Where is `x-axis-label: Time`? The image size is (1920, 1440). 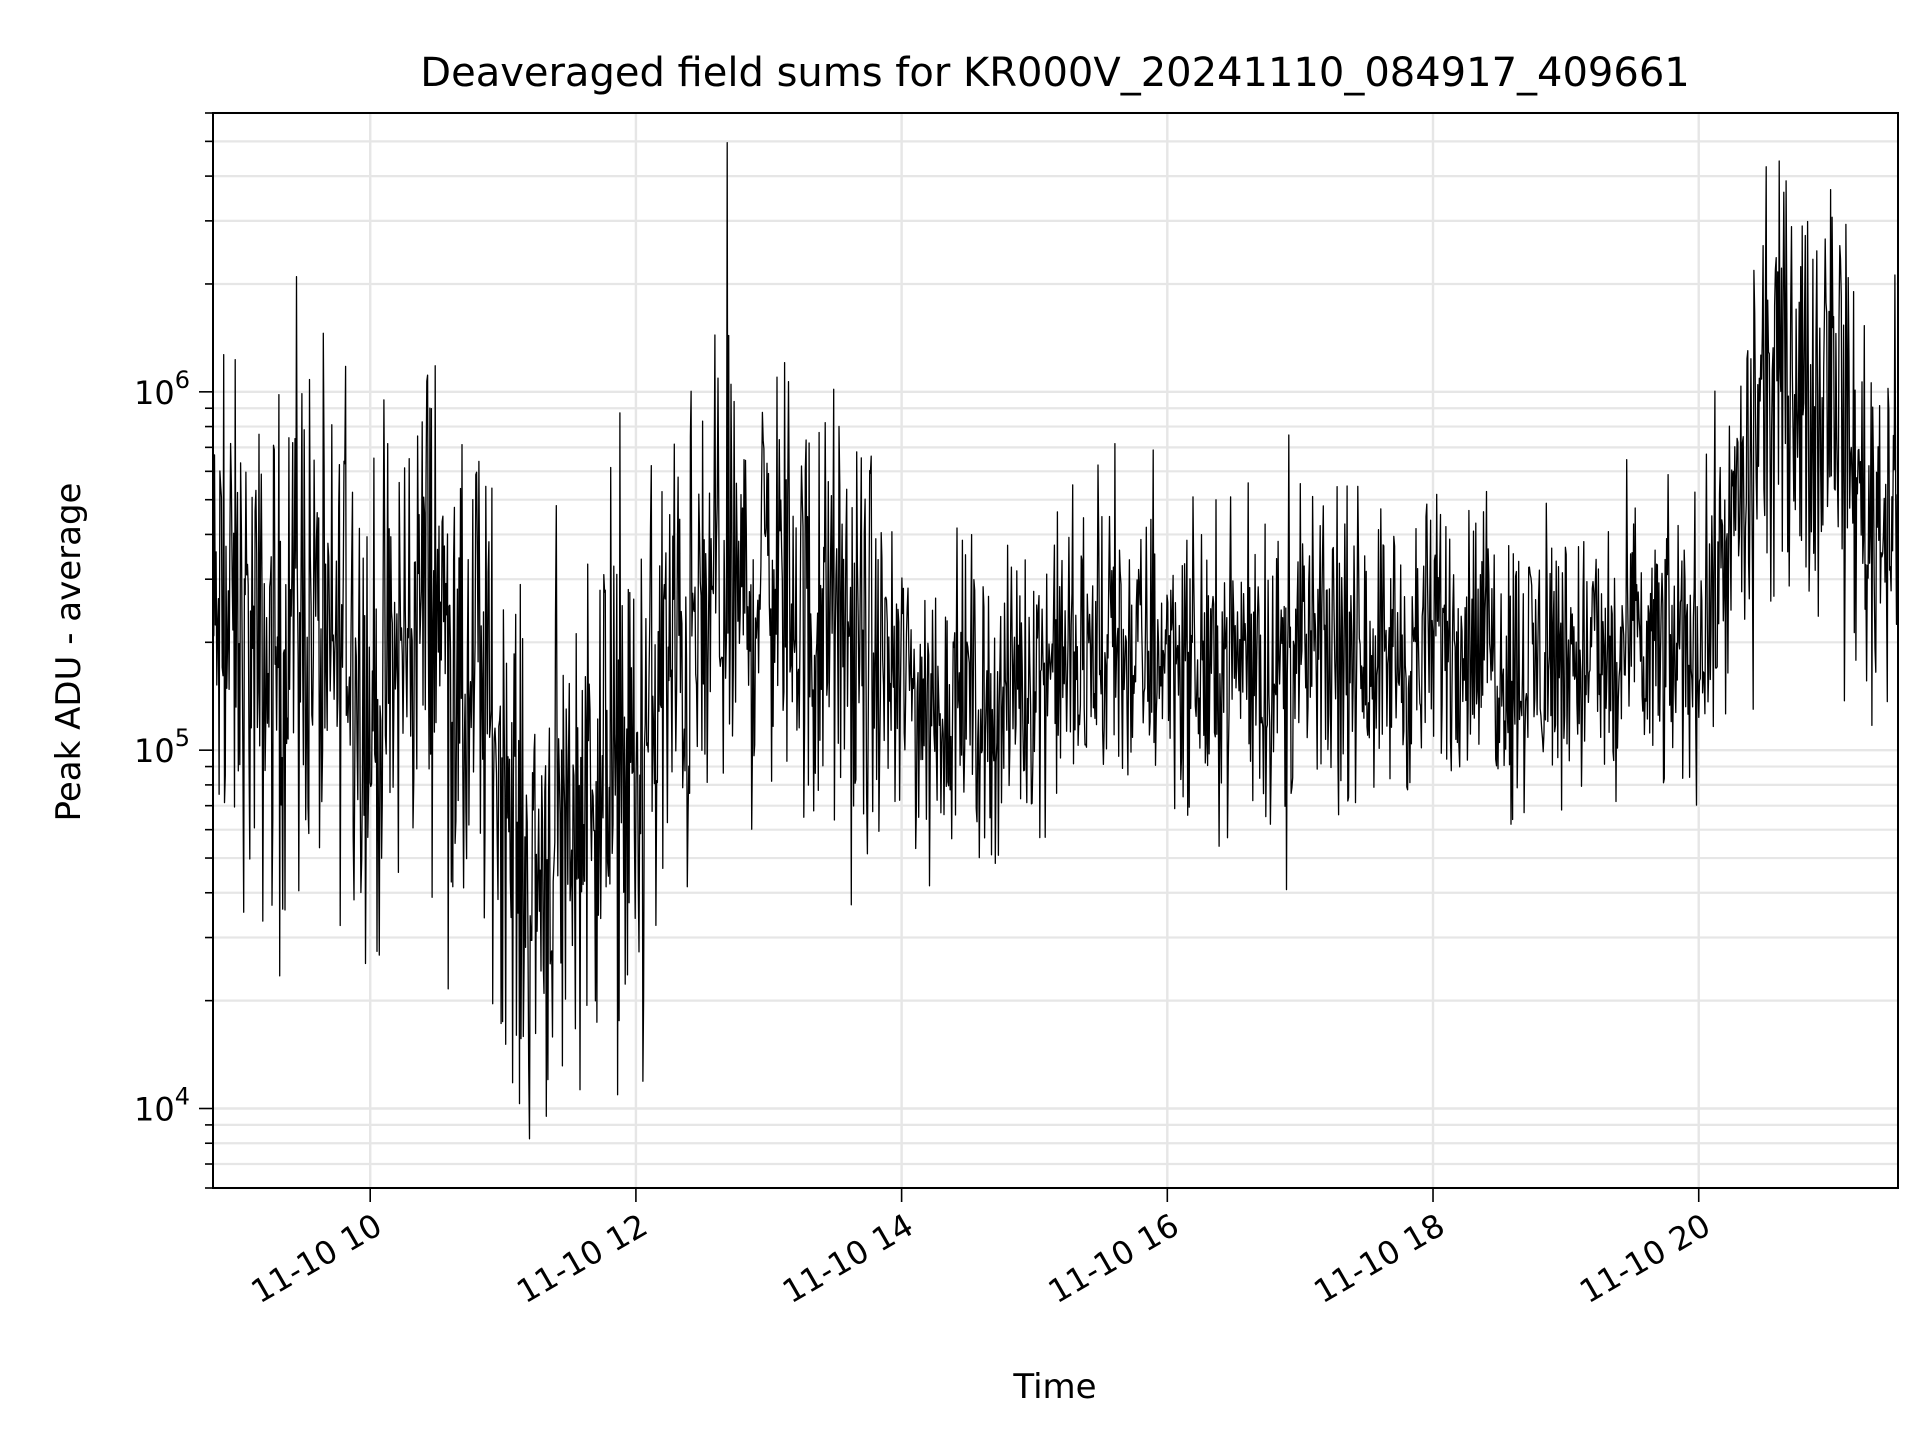 x-axis-label: Time is located at coordinates (1054, 1387).